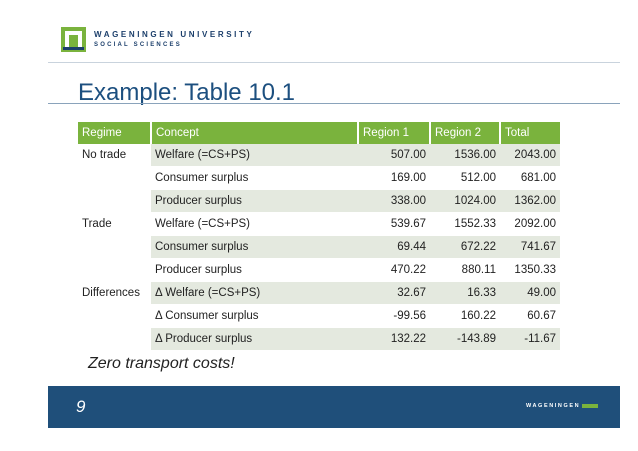 The height and width of the screenshot is (451, 638). Describe the element at coordinates (254, 293) in the screenshot. I see `concept-cell: Δ Welfare (=CS+PS)` at that location.